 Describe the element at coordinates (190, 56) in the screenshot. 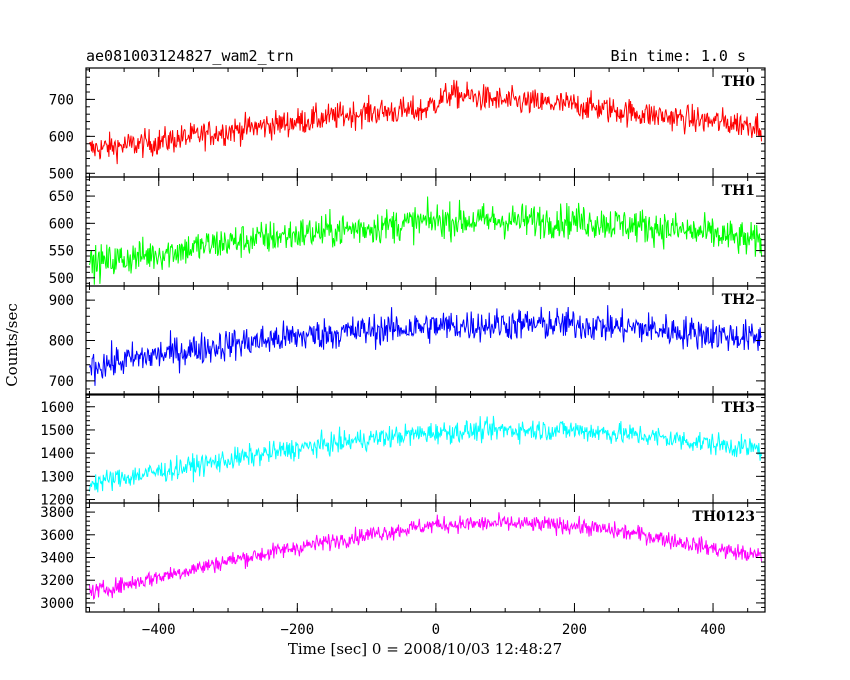

I see `chart-title: ae081003124827_wam2_trn` at that location.